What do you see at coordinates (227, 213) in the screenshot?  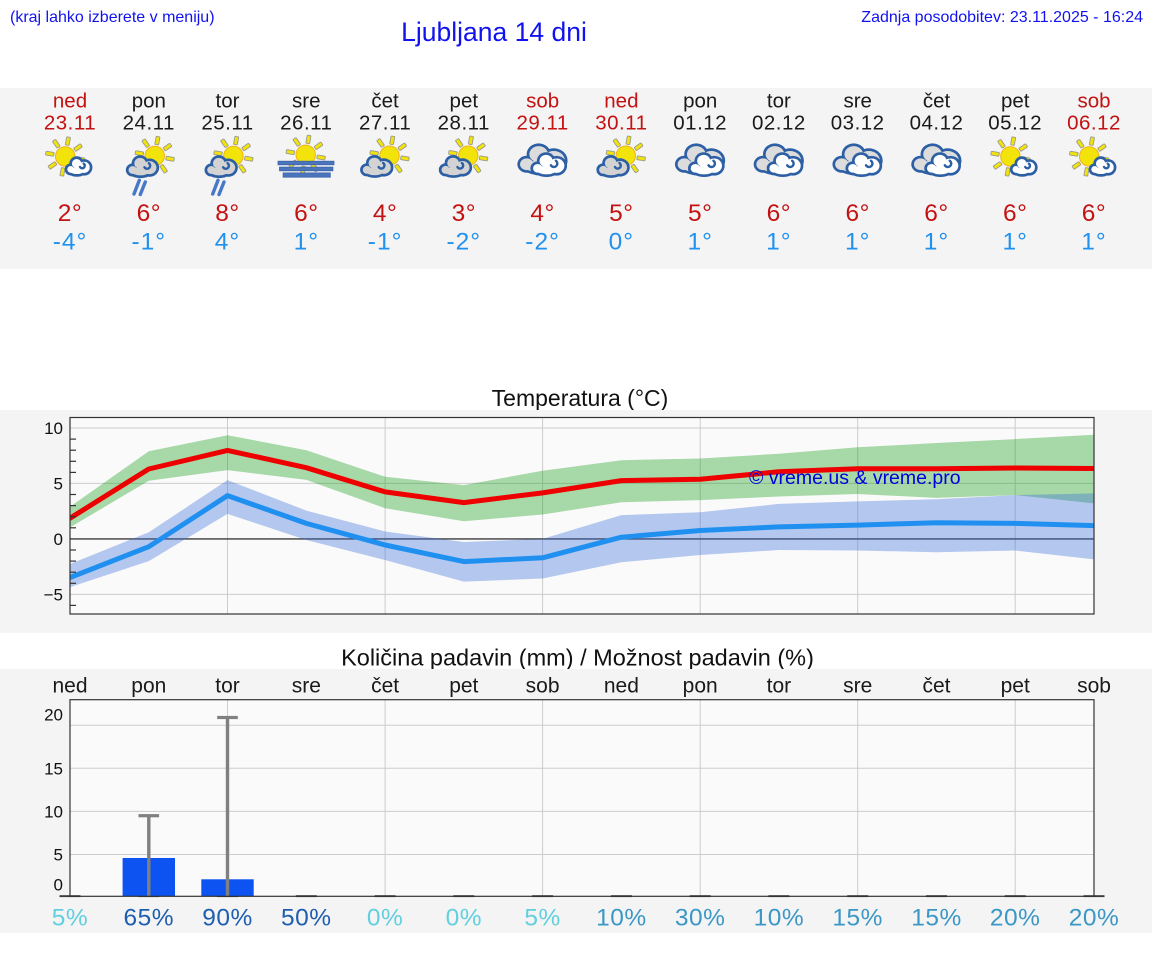 I see `svg-text: 8°` at bounding box center [227, 213].